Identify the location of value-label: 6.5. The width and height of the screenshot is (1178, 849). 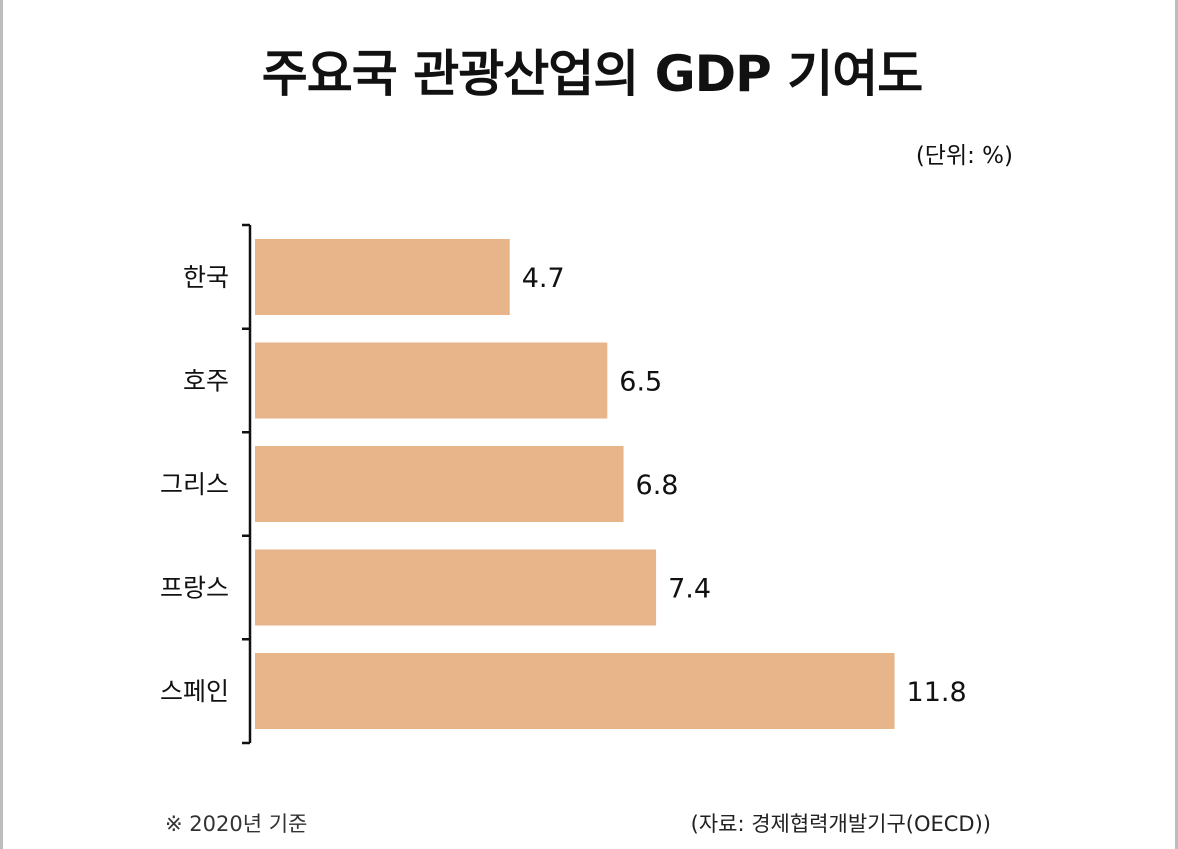
(640, 382).